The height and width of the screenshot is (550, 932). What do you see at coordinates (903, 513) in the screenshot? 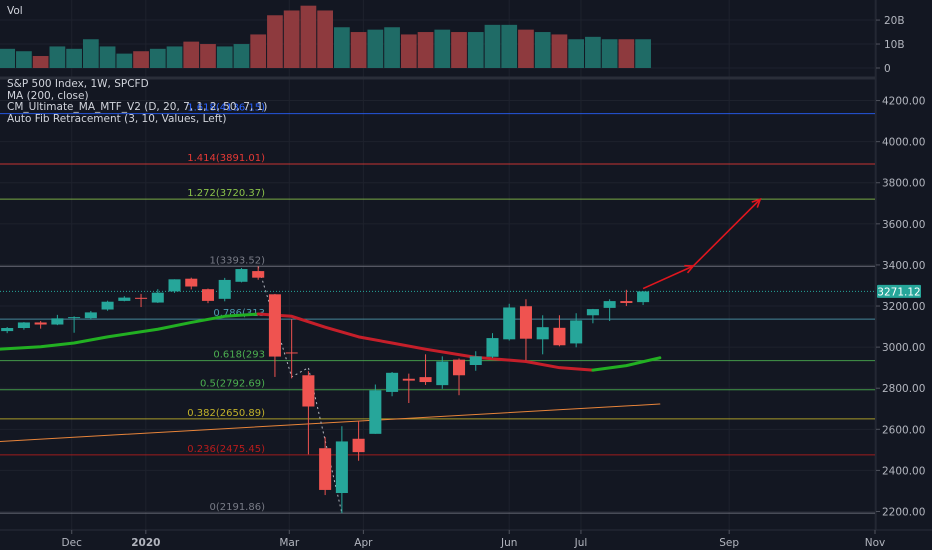
I see `price-tick-label: 2200.00` at bounding box center [903, 513].